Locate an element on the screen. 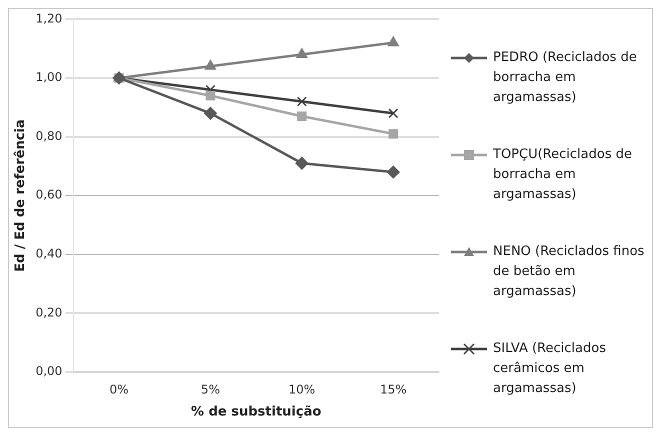 This screenshot has height=439, width=665. y-tick-label: 0,60 is located at coordinates (49, 195).